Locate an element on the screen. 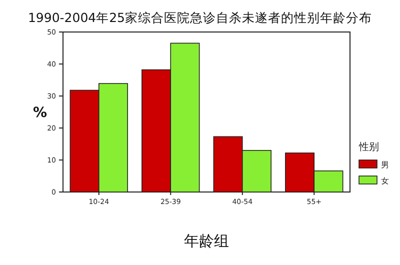 The height and width of the screenshot is (265, 400). x-axis-title: 年龄组 is located at coordinates (206, 241).